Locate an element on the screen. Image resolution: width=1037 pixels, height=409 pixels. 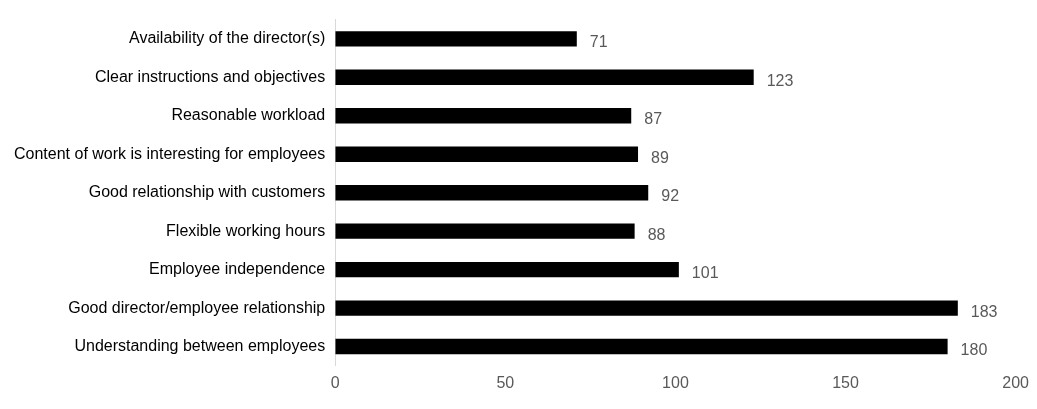
data-label: 88 is located at coordinates (656, 234).